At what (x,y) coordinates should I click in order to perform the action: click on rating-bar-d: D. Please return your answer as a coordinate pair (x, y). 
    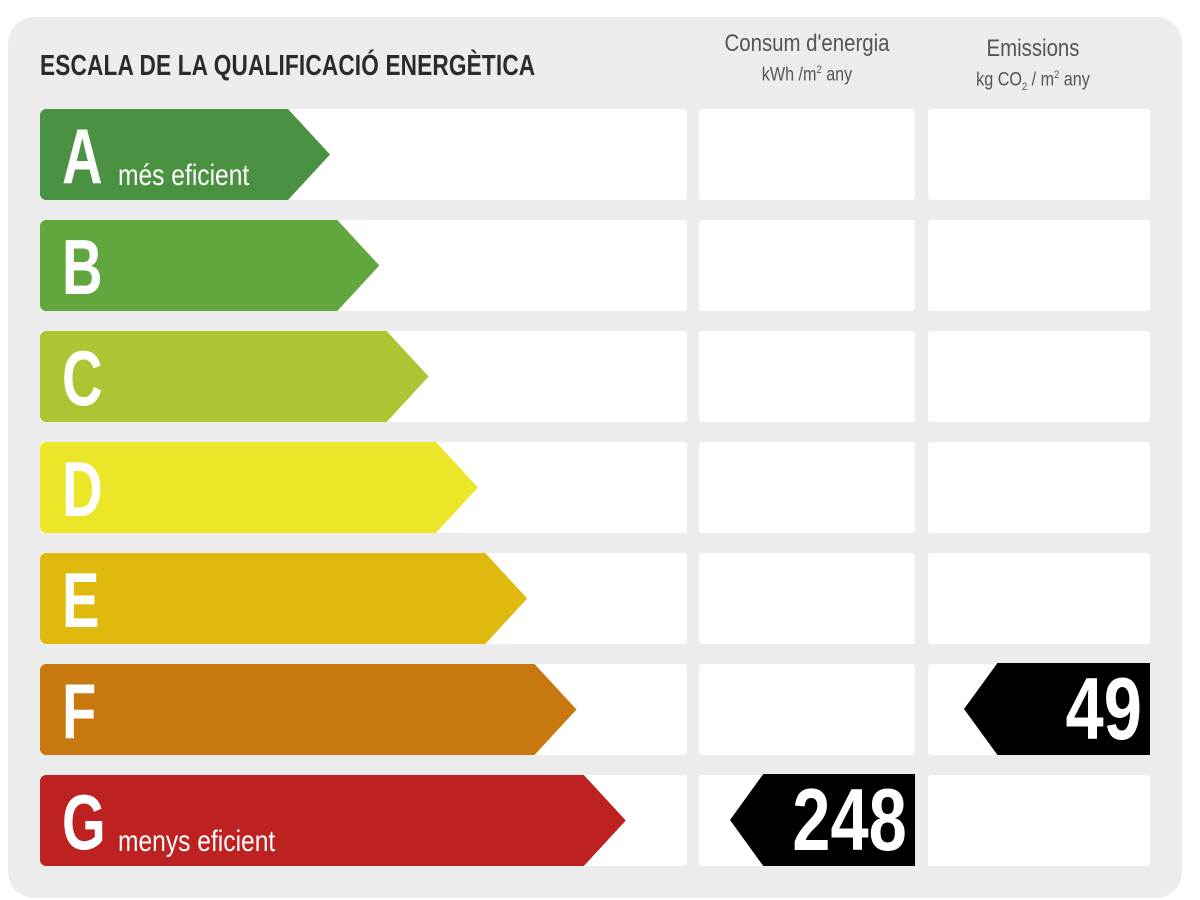
    Looking at the image, I should click on (259, 487).